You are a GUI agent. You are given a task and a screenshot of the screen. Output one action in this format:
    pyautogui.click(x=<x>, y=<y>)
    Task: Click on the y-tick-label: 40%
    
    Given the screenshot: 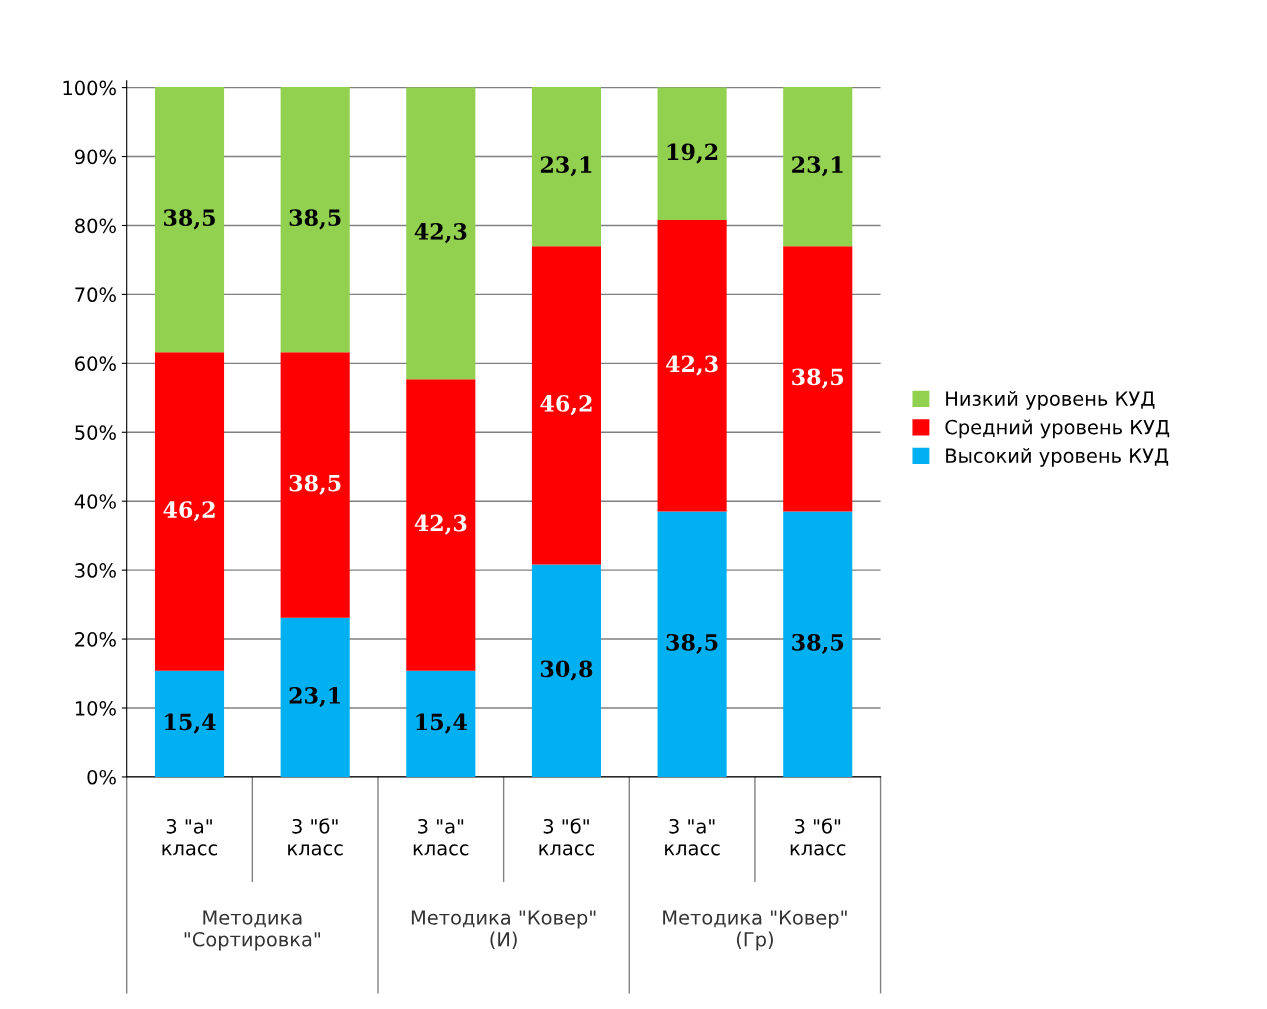 What is the action you would take?
    pyautogui.click(x=95, y=501)
    